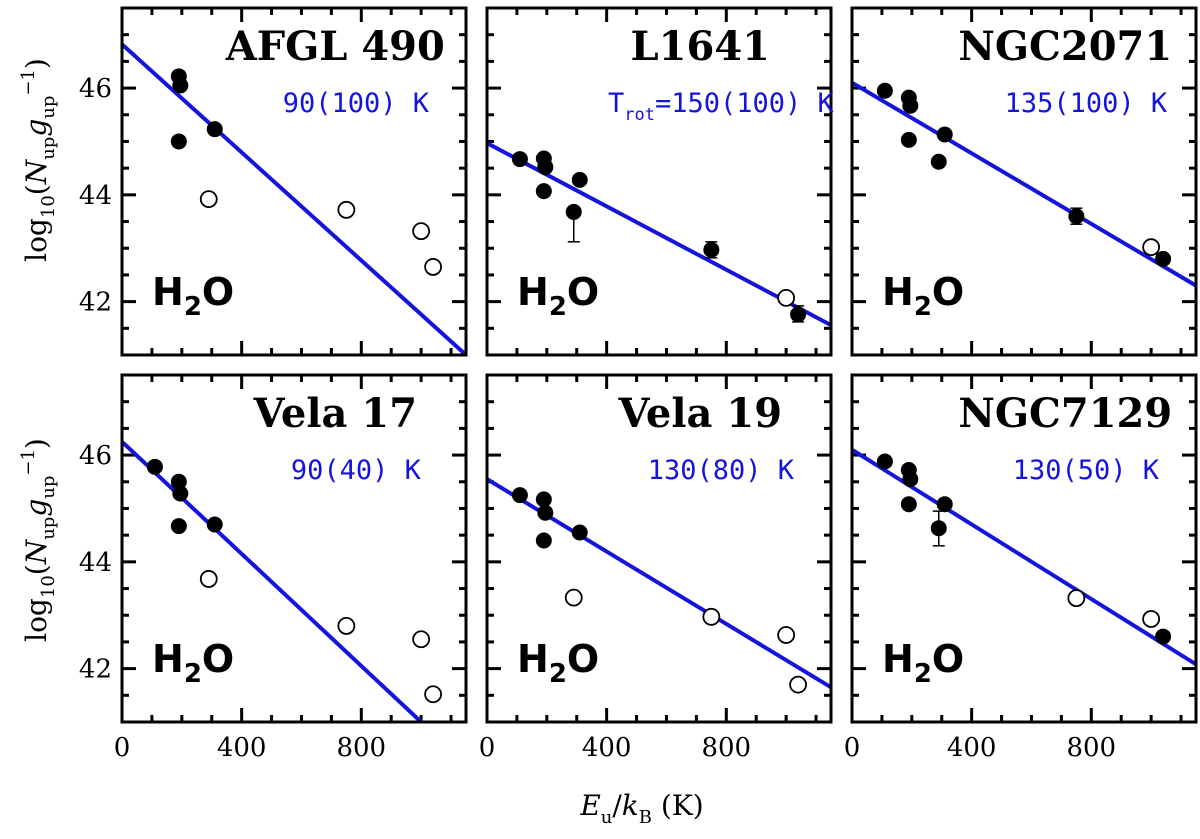 Image resolution: width=1200 pixels, height=839 pixels. I want to click on panel-6: NGC7129 130(50) K H2O 0 400 800, so click(1021, 568).